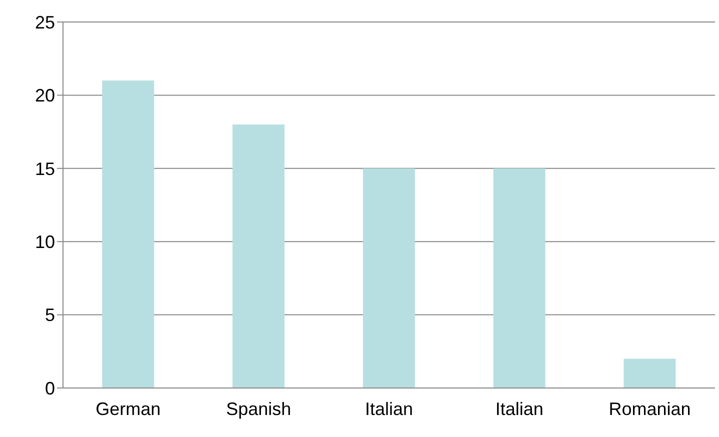  I want to click on x-tick-label: Romanian, so click(649, 408).